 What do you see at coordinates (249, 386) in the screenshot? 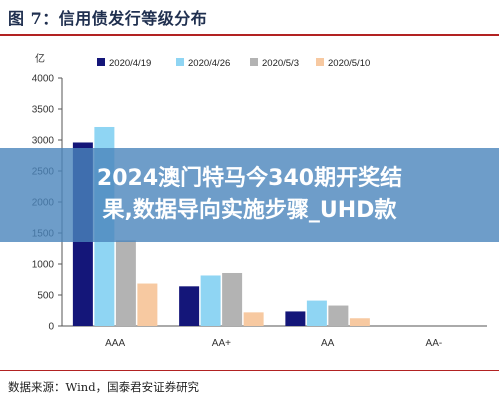
I see `figure-footer: 数据来源：Wind，国泰君安证券研究` at bounding box center [249, 386].